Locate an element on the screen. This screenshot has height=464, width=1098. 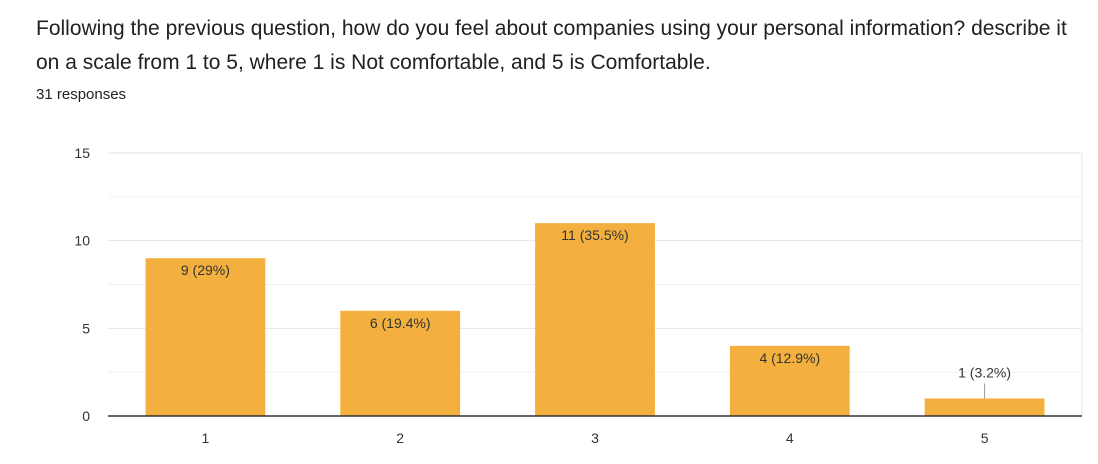
y-tick-label: 10 is located at coordinates (82, 241).